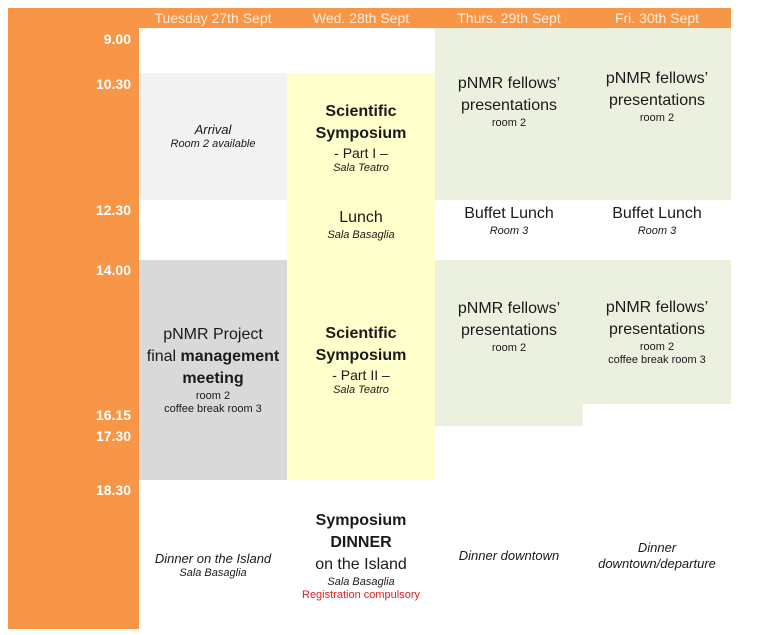  I want to click on dinner-title-line1: Symposium, so click(361, 520).